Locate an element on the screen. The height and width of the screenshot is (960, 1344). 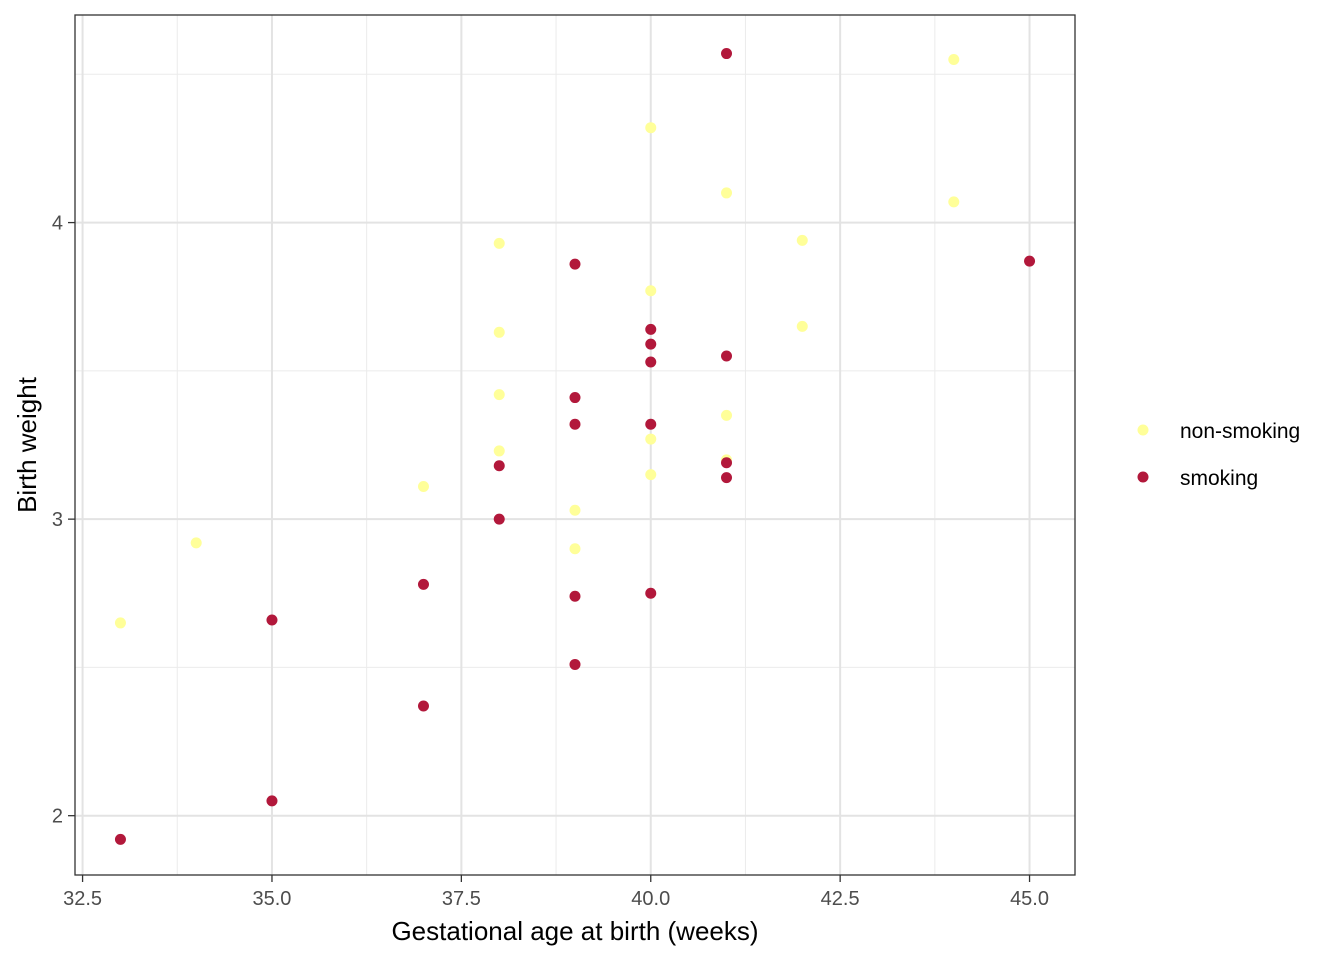
legend-item-non-smoking: non-smoking is located at coordinates (1218, 431).